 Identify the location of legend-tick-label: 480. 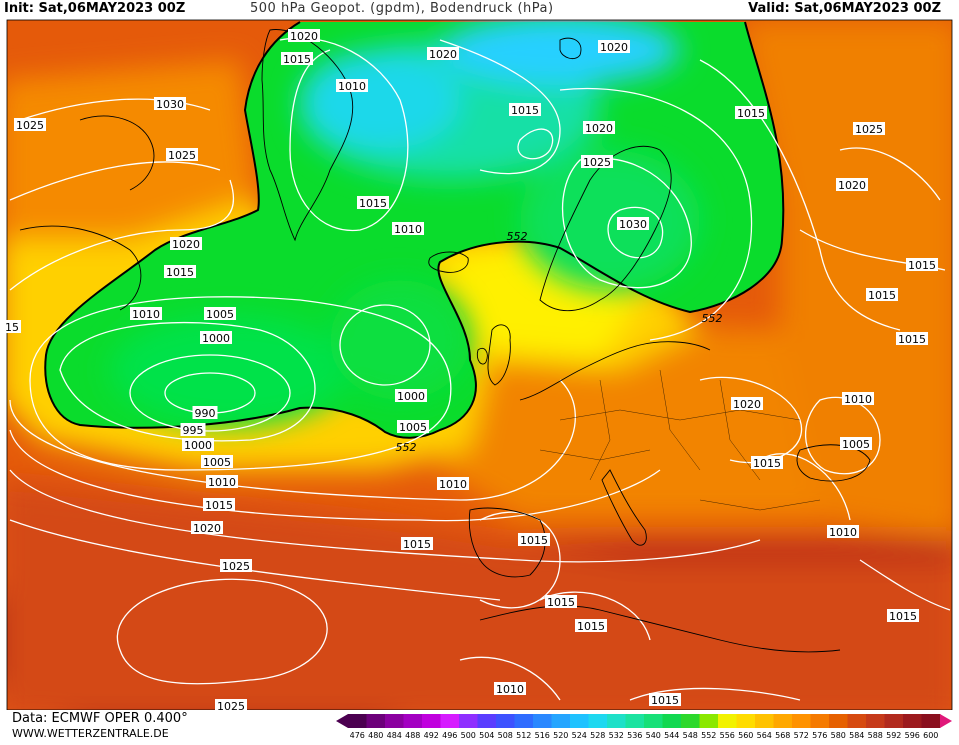
(375, 735).